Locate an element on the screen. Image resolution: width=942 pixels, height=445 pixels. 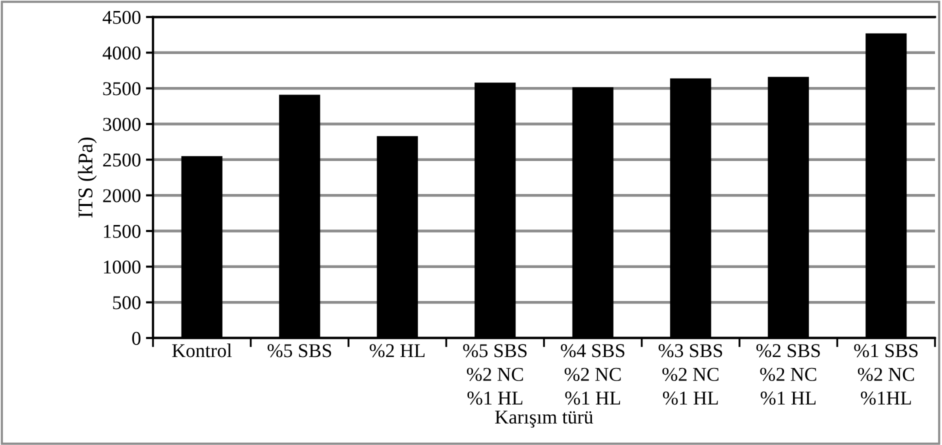
x-axis-title: Karışım türü is located at coordinates (544, 419).